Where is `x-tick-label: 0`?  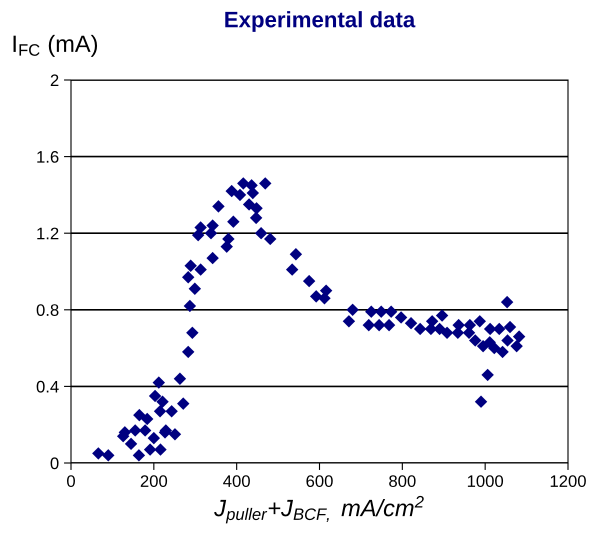 x-tick-label: 0 is located at coordinates (71, 481).